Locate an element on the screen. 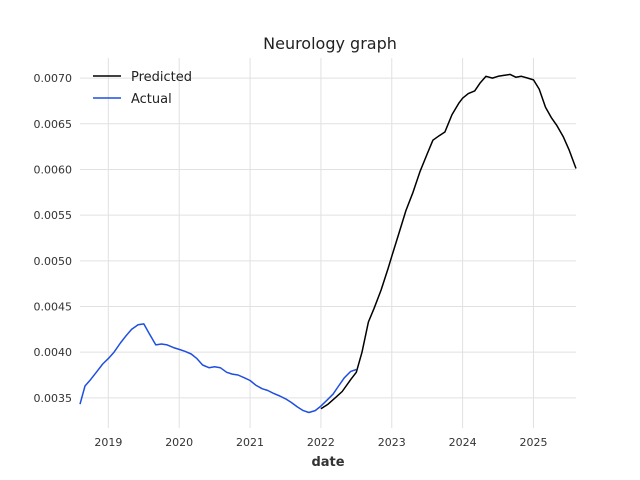  legend-label: Actual is located at coordinates (151, 99).